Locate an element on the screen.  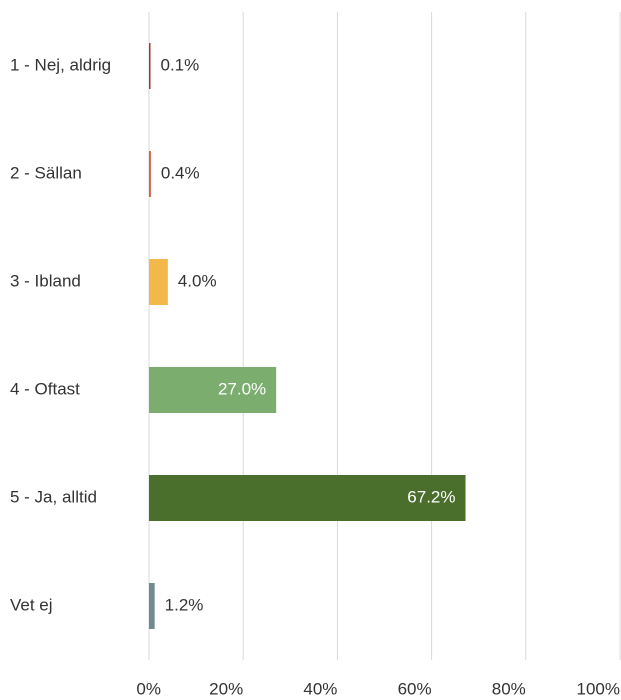
category-label: 1 - Nej, aldrig is located at coordinates (60, 64).